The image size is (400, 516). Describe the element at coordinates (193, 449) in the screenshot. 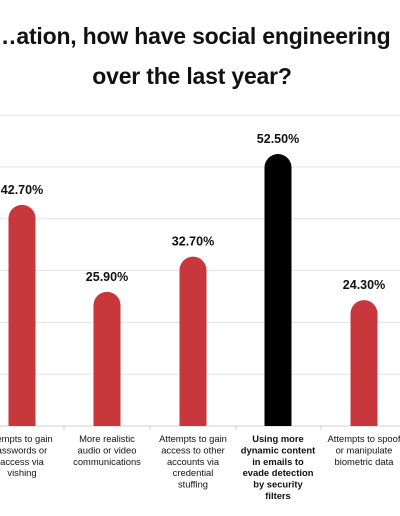

I see `x-tick-label: access to other` at that location.